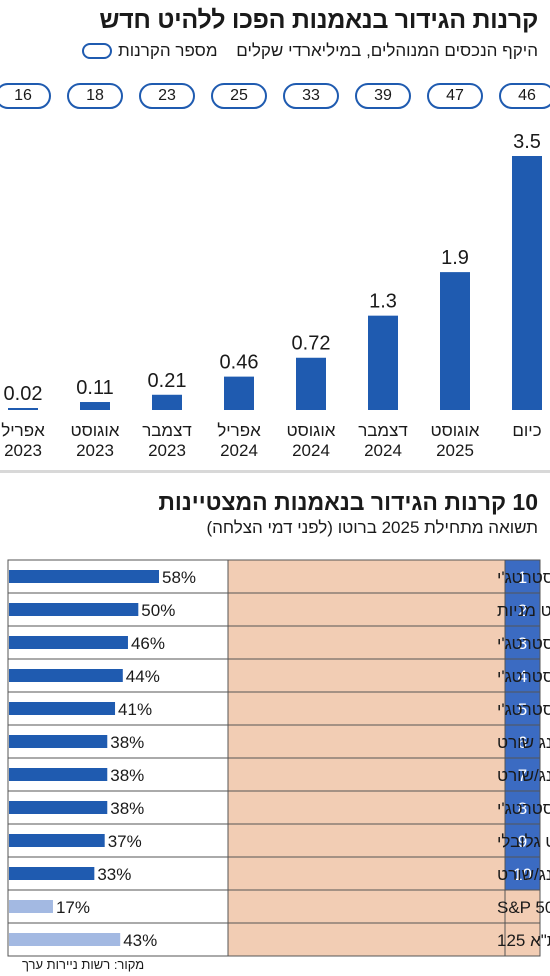 The height and width of the screenshot is (976, 550). I want to click on bar-value-label: 3.5, so click(527, 142).